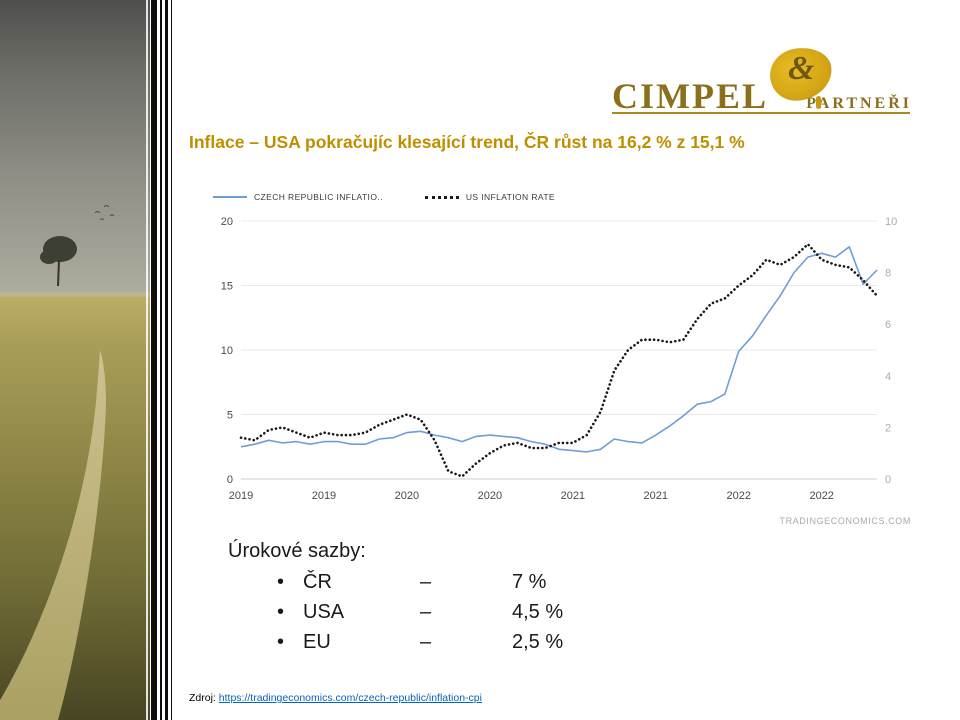 The width and height of the screenshot is (960, 720). Describe the element at coordinates (297, 551) in the screenshot. I see `rates-heading: Úrokové sazby:` at that location.